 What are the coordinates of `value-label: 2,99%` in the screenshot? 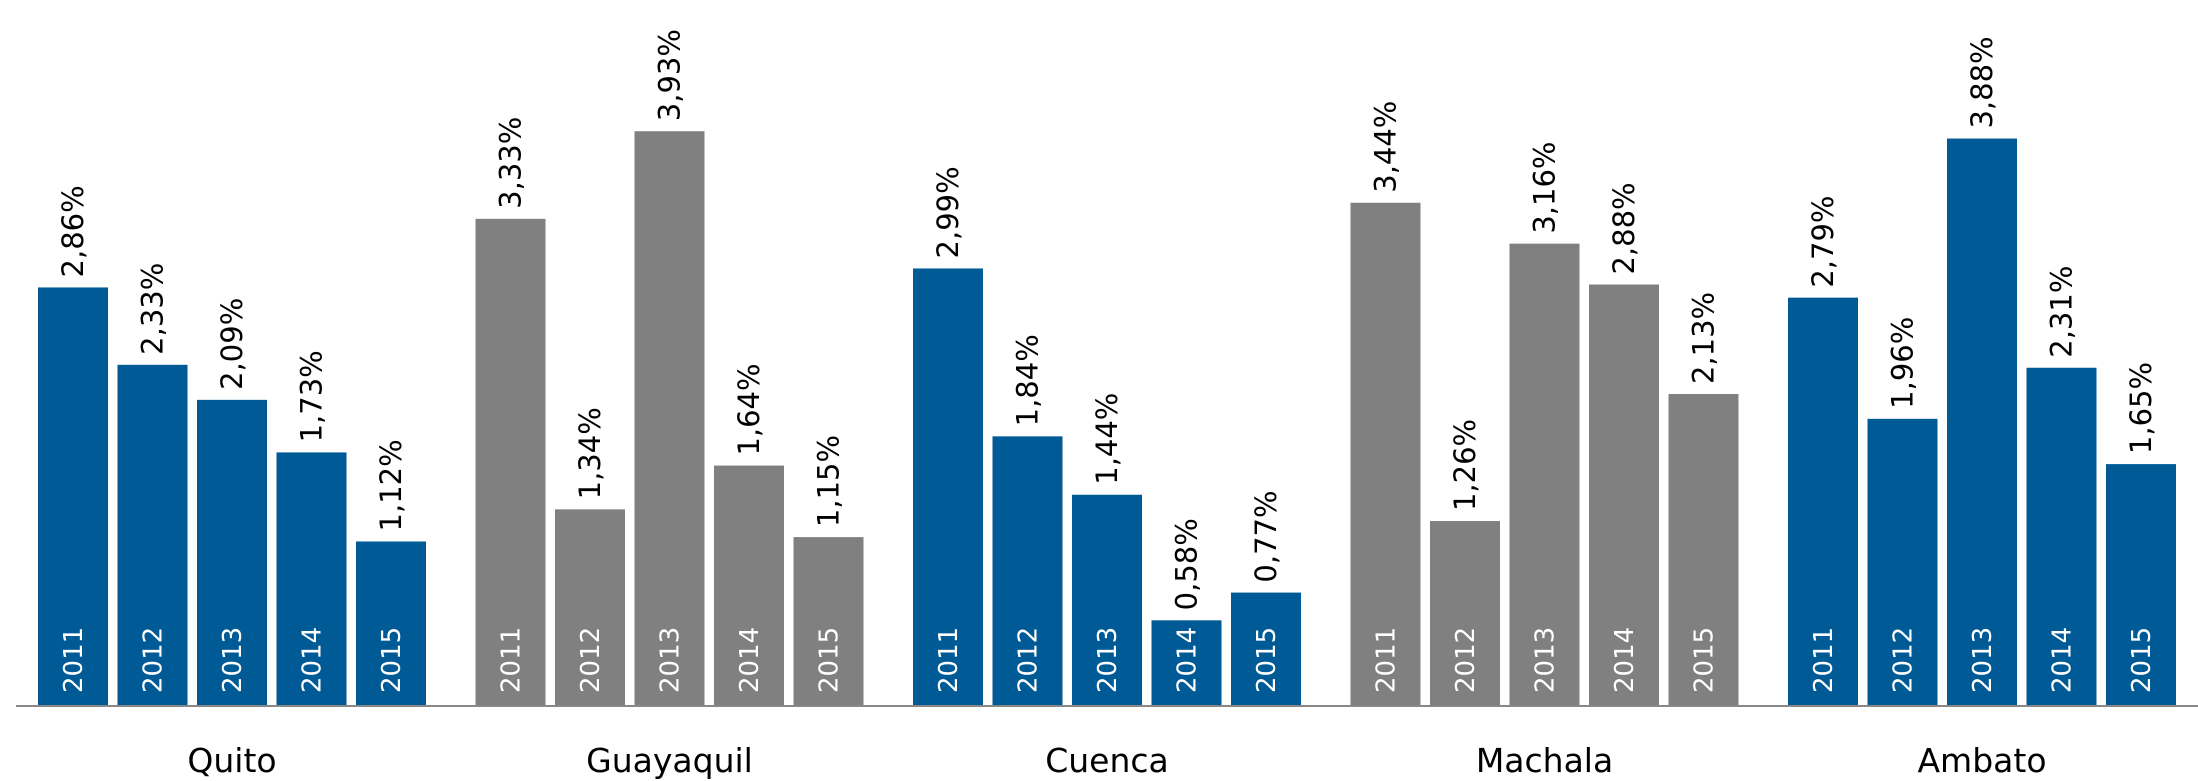 It's located at (948, 212).